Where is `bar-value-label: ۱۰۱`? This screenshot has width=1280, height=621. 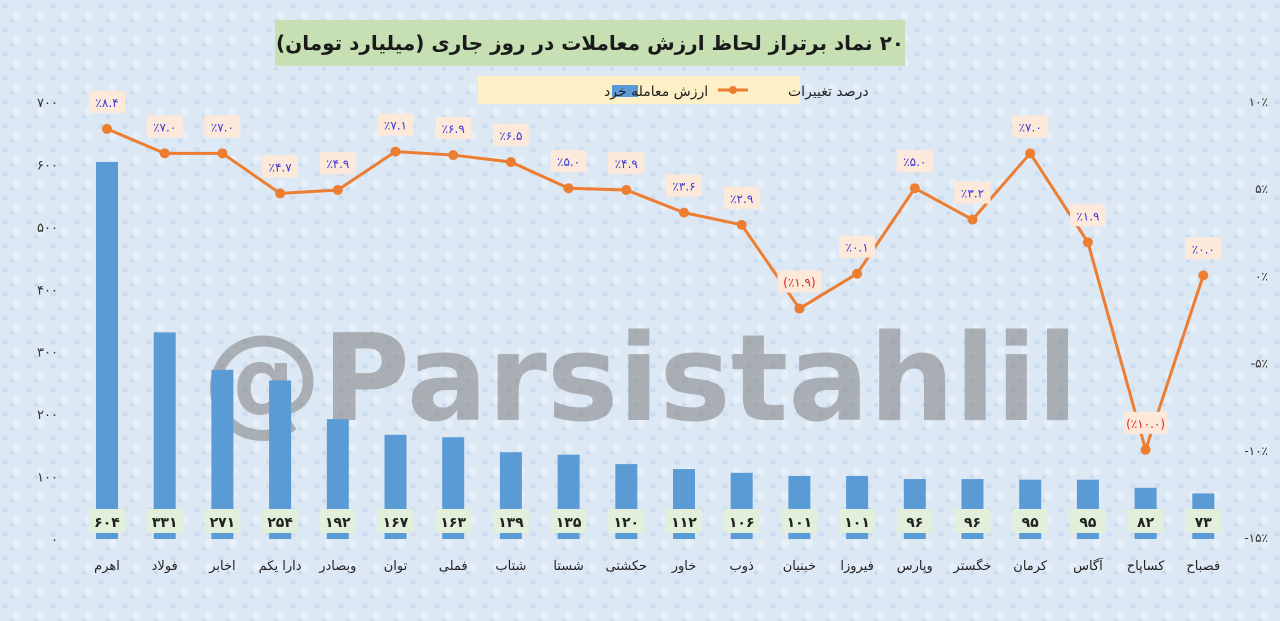
bar-value-label: ۱۰۱ is located at coordinates (800, 523).